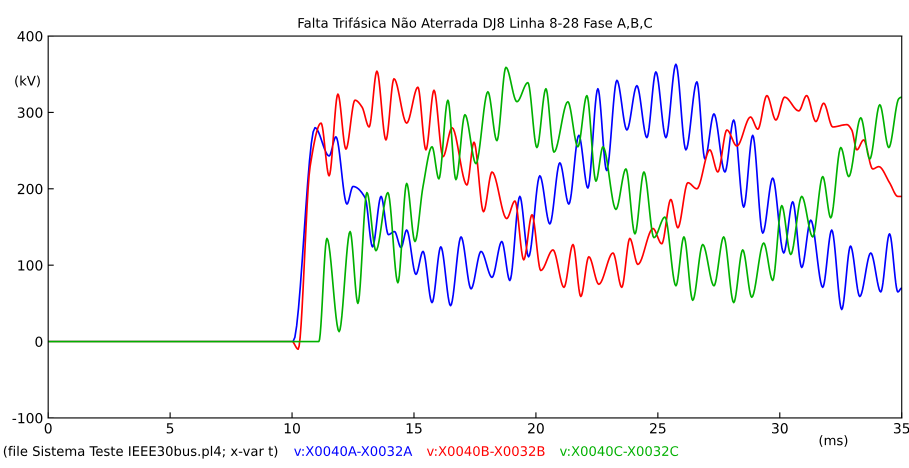  I want to click on y-tick-label: -100, so click(27, 418).